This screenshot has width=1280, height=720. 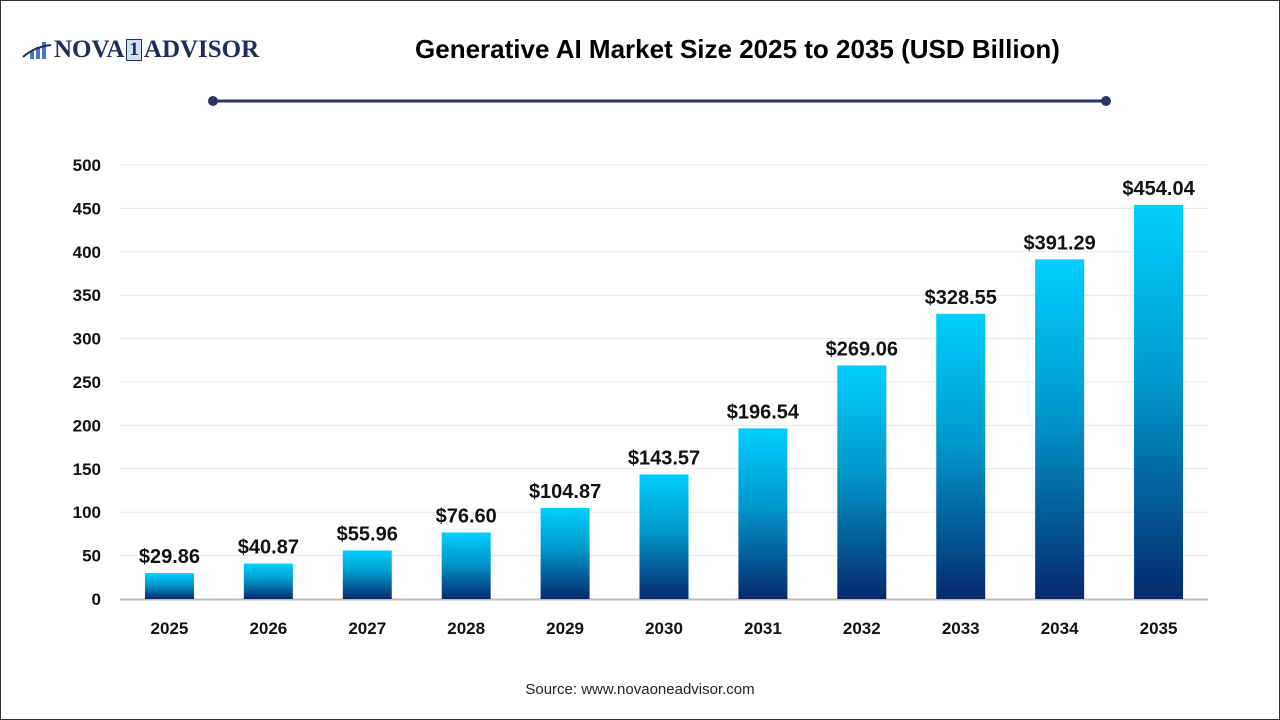 What do you see at coordinates (565, 628) in the screenshot?
I see `x-tick-label: 2029` at bounding box center [565, 628].